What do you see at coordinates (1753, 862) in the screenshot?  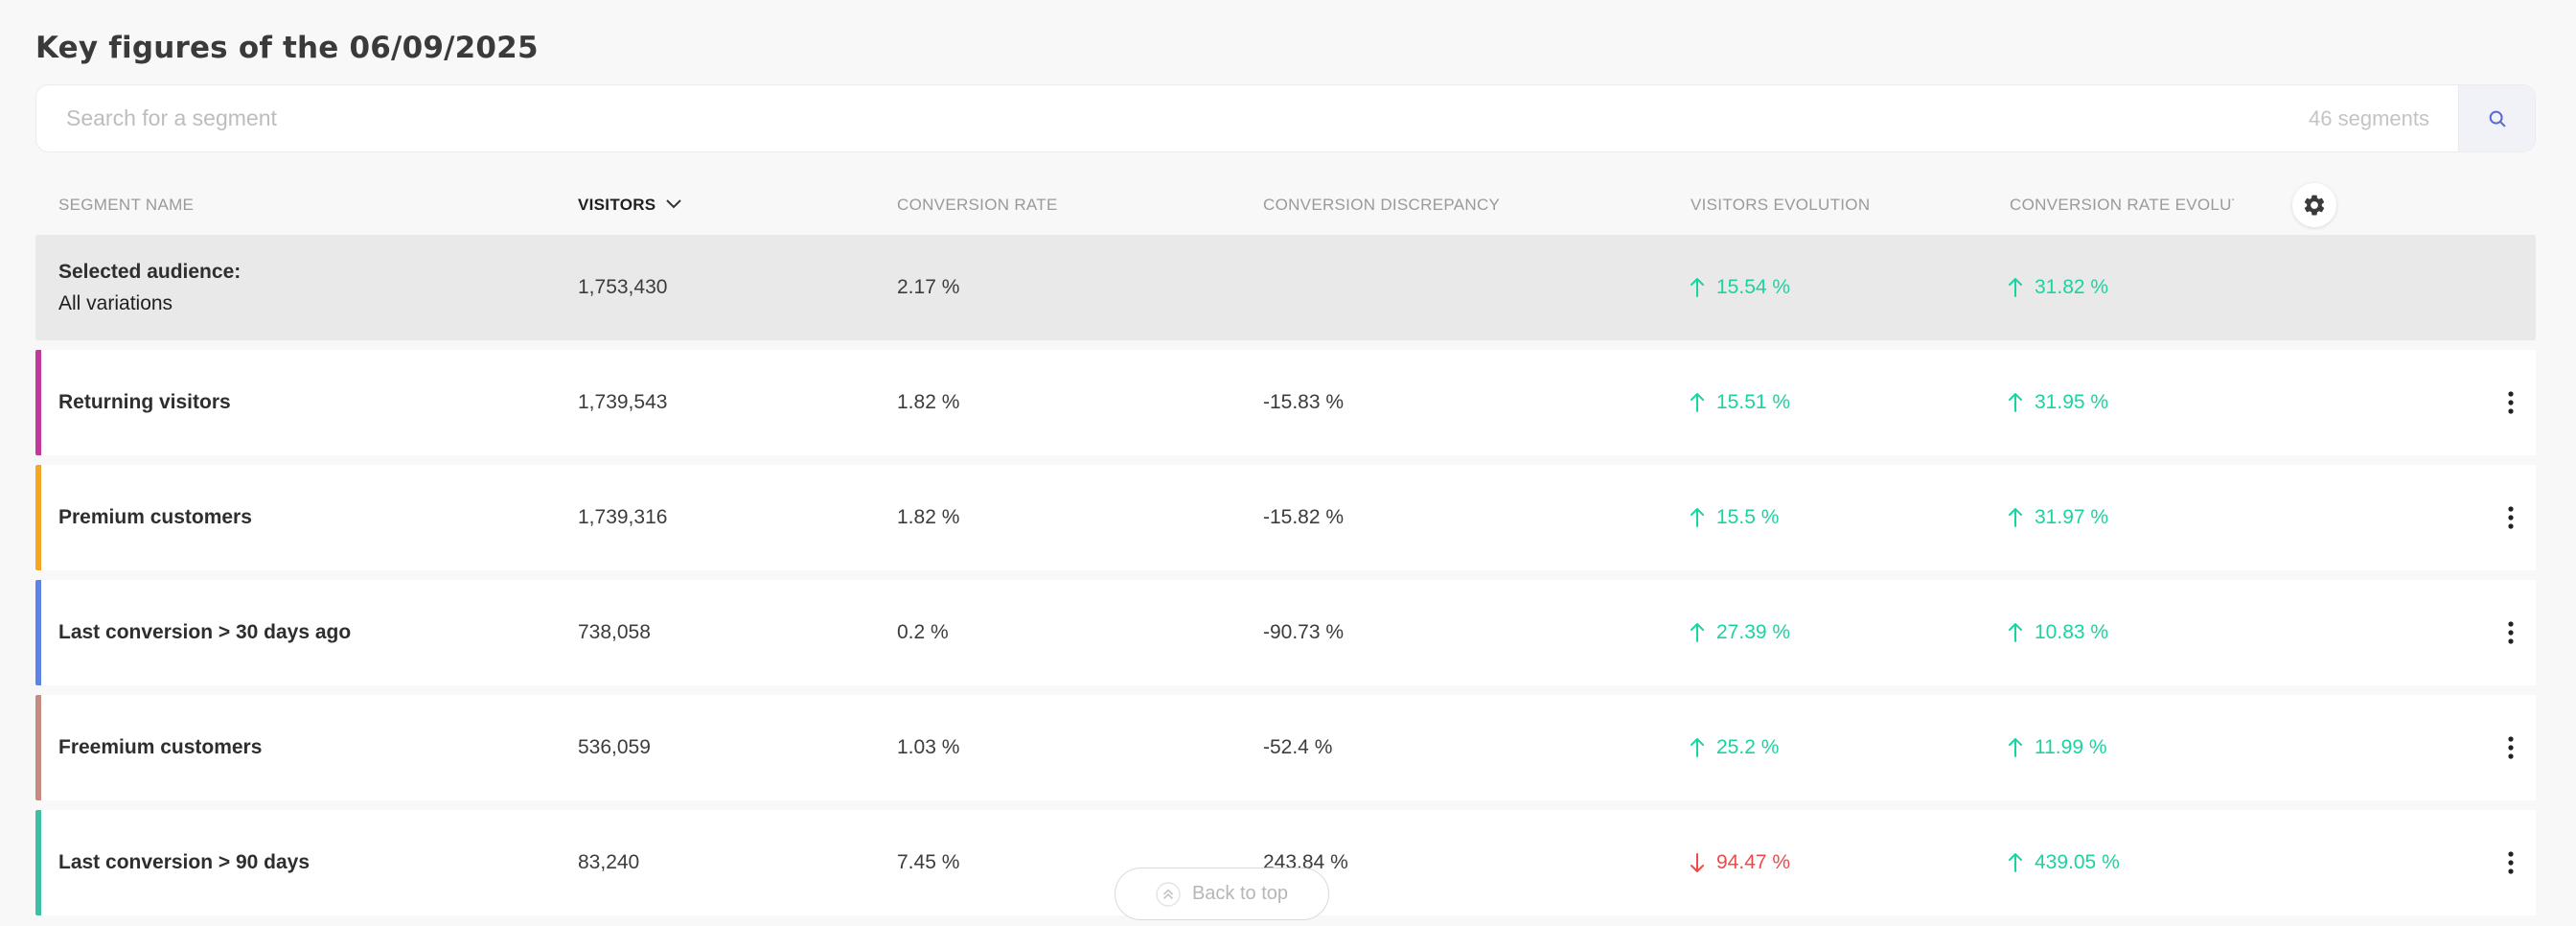 I see `visitors-evolution-value: 94.47 %` at bounding box center [1753, 862].